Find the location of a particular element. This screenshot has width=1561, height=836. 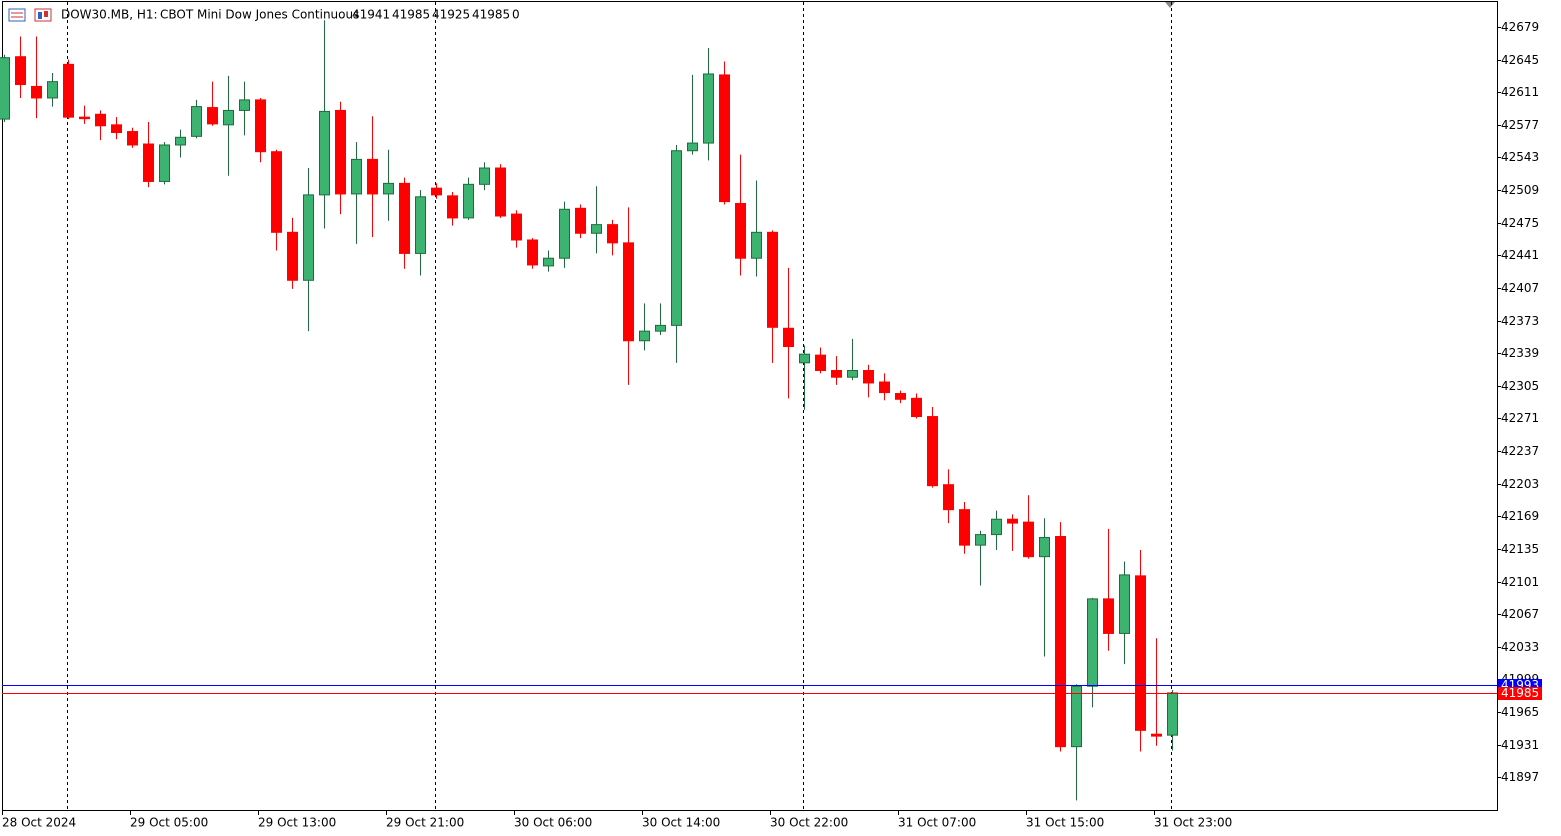

x-tick-label: 29 Oct 13:00 is located at coordinates (297, 823).